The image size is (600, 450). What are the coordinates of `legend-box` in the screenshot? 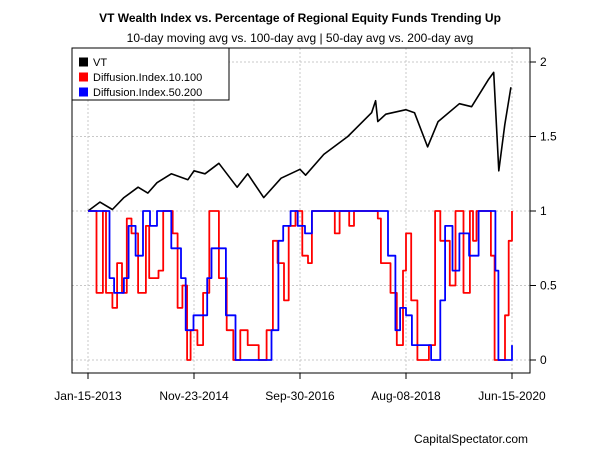 It's located at (150, 74).